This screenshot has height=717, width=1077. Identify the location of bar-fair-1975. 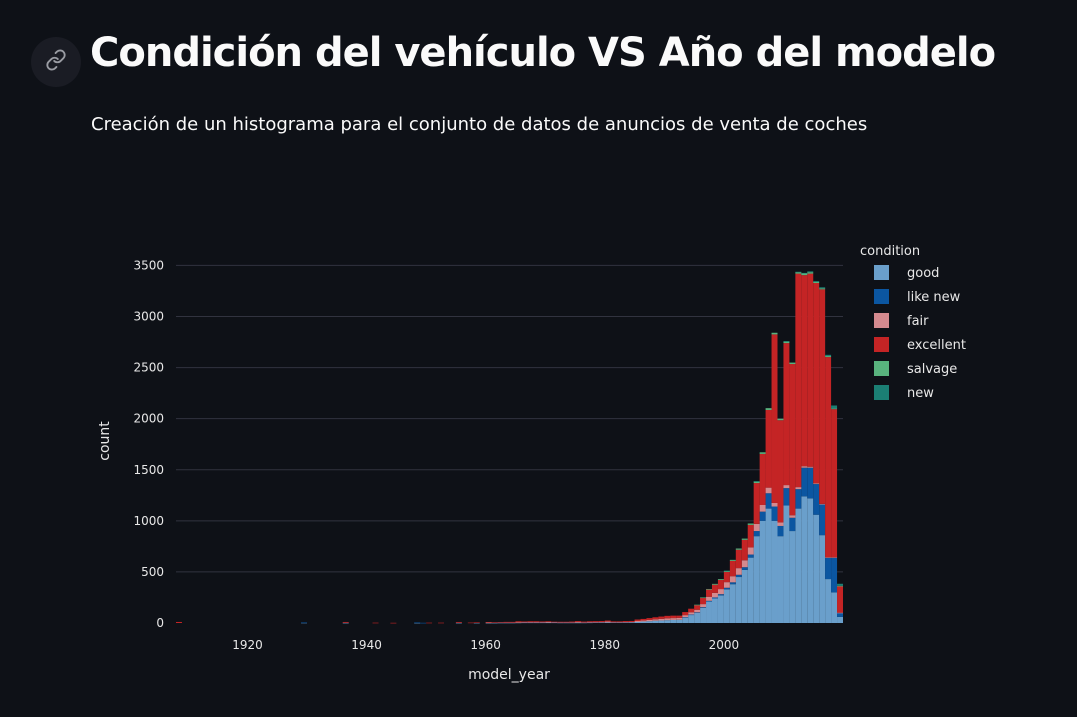
(578, 622).